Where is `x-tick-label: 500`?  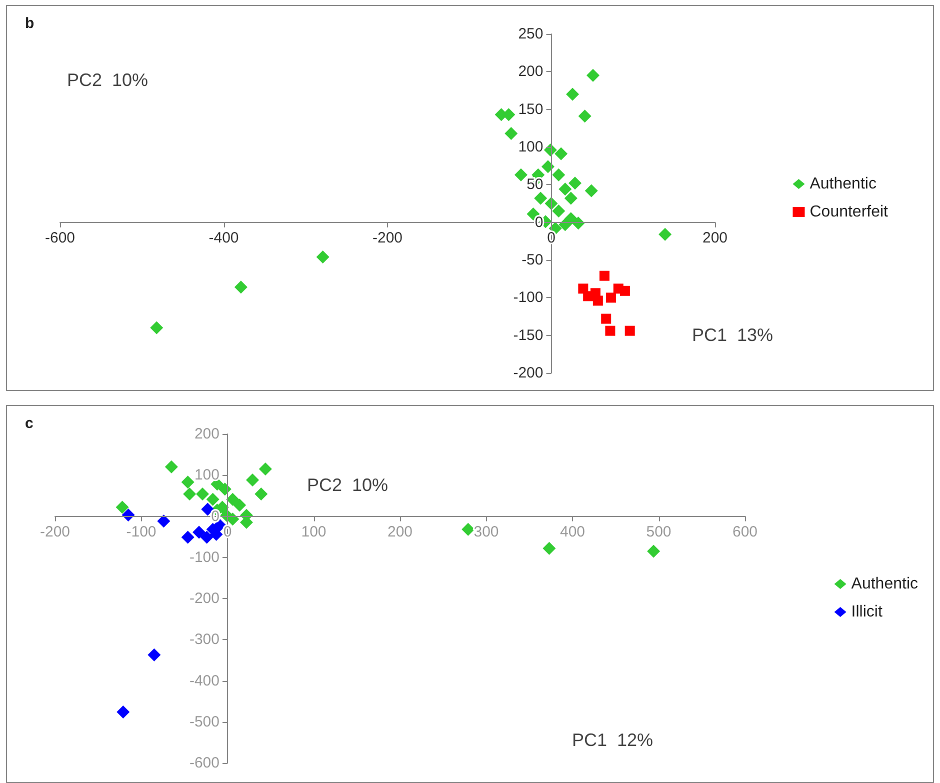
x-tick-label: 500 is located at coordinates (659, 531).